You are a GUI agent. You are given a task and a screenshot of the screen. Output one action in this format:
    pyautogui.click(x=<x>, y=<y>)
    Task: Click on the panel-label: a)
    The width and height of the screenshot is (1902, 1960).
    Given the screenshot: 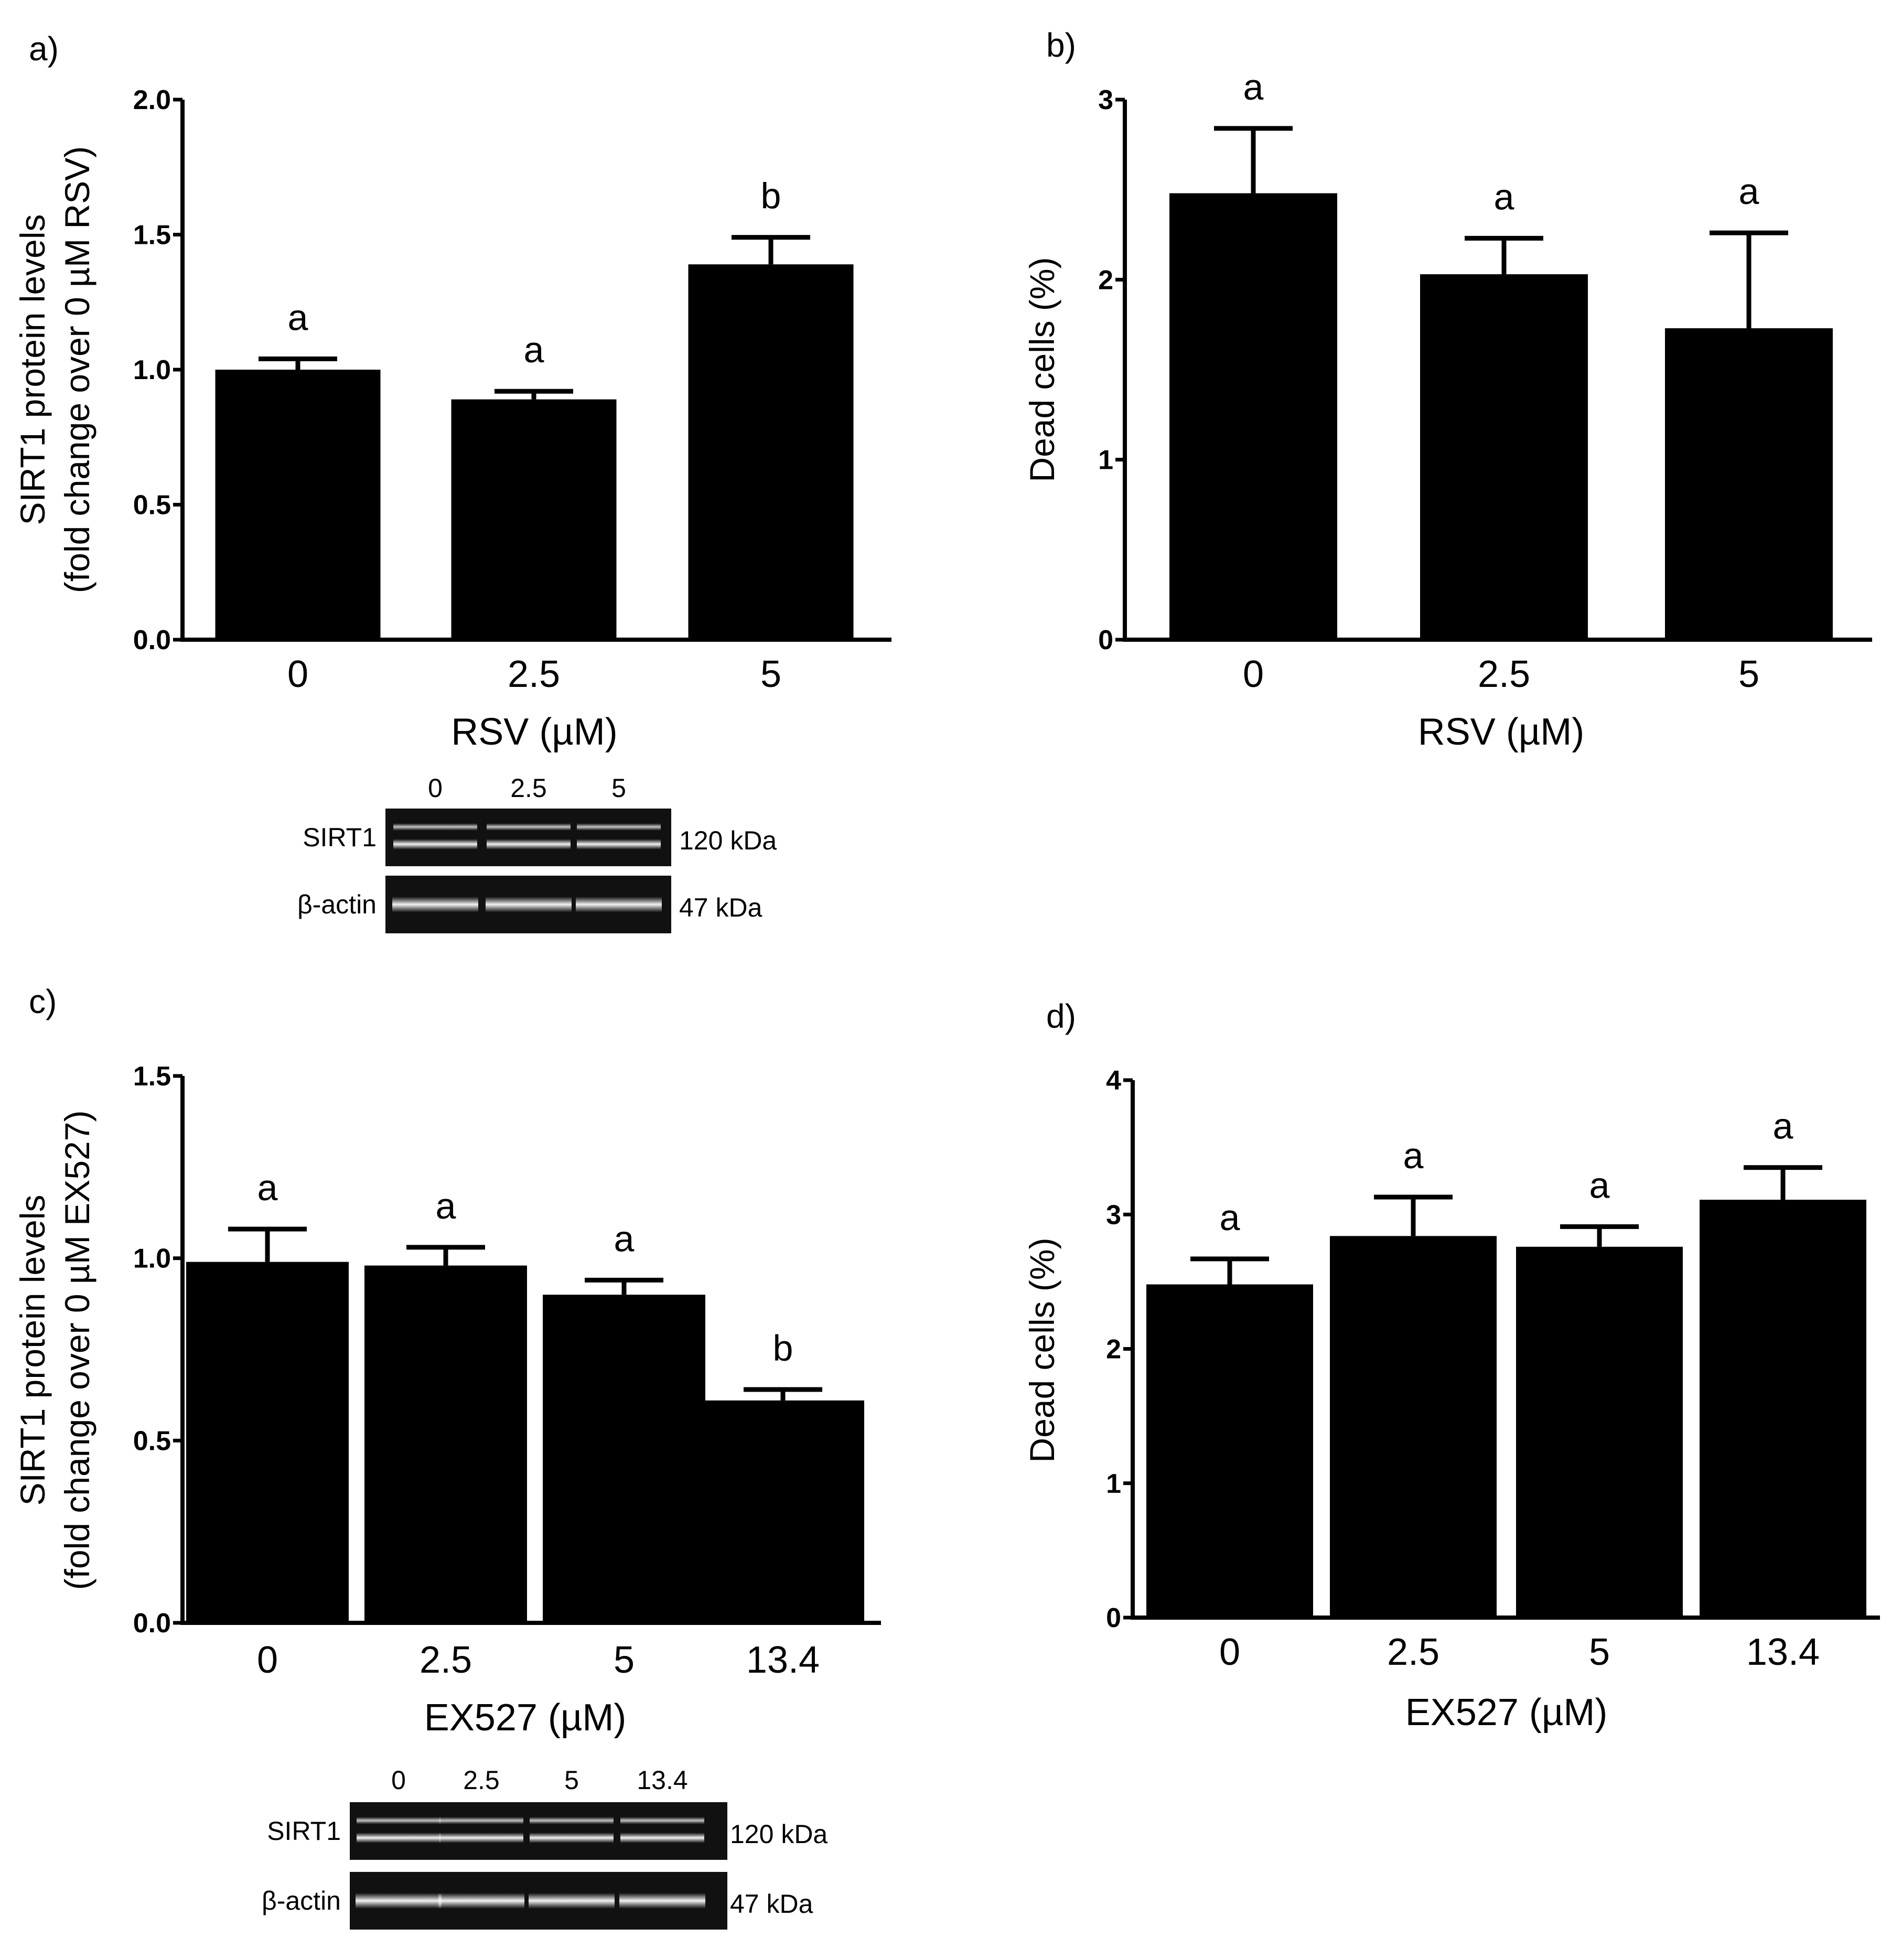 What is the action you would take?
    pyautogui.click(x=44, y=49)
    